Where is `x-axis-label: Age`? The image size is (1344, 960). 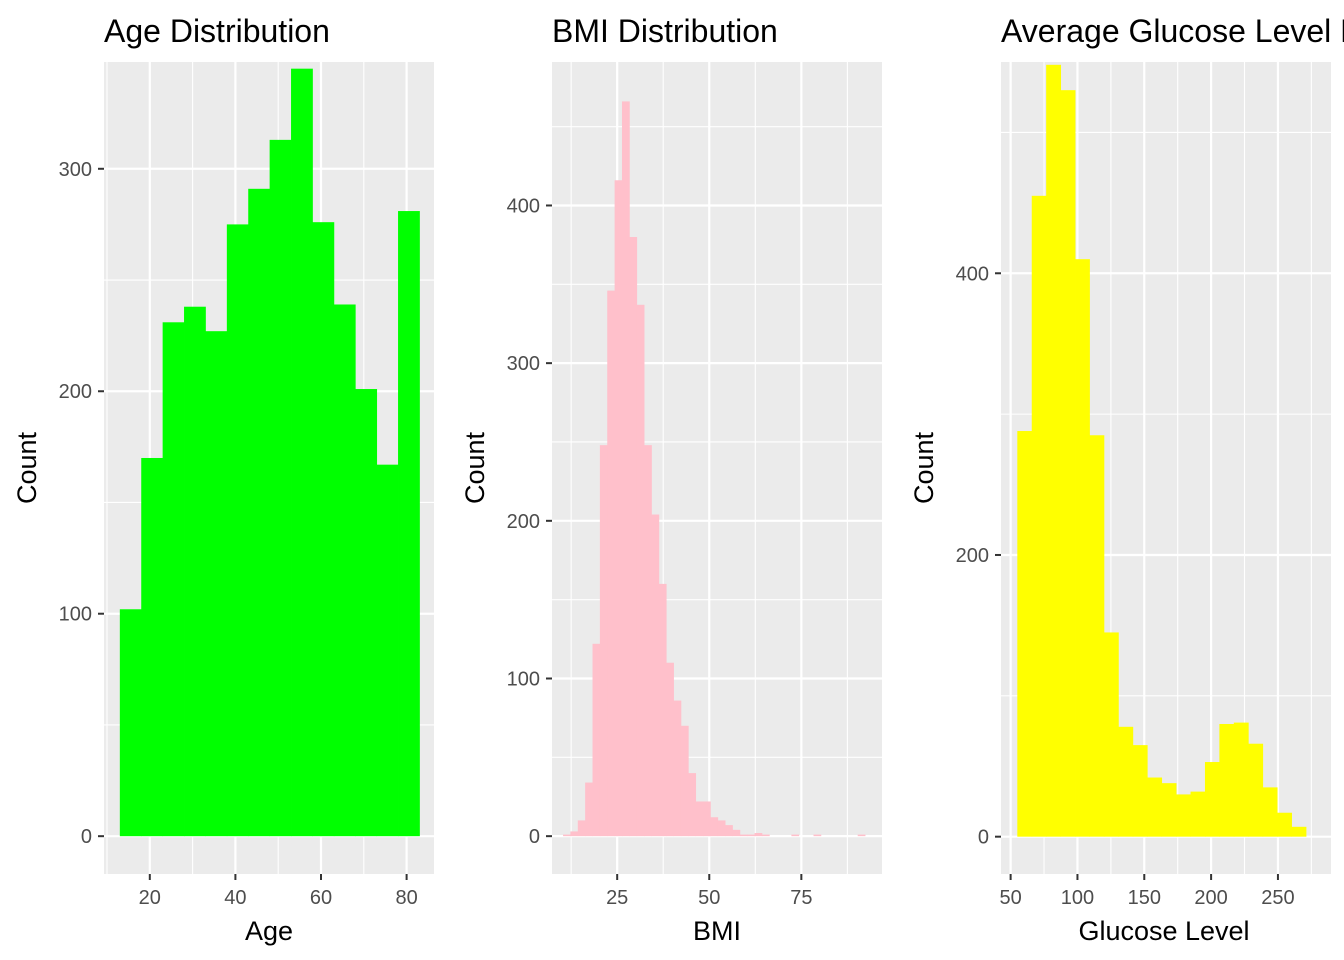 x-axis-label: Age is located at coordinates (269, 931).